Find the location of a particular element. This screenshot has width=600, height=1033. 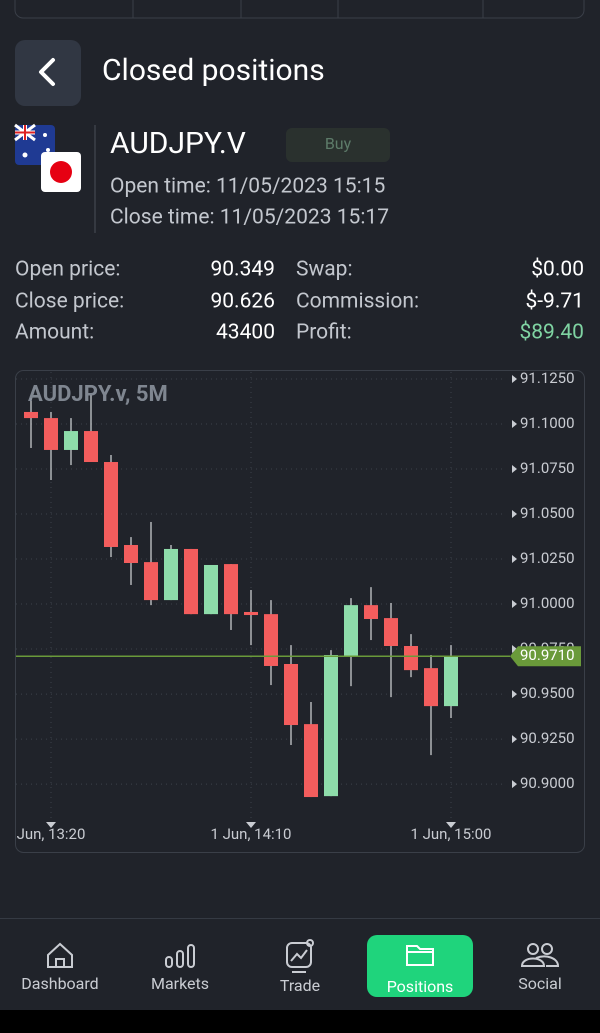

y-tick-label: 91.1000 is located at coordinates (547, 423).